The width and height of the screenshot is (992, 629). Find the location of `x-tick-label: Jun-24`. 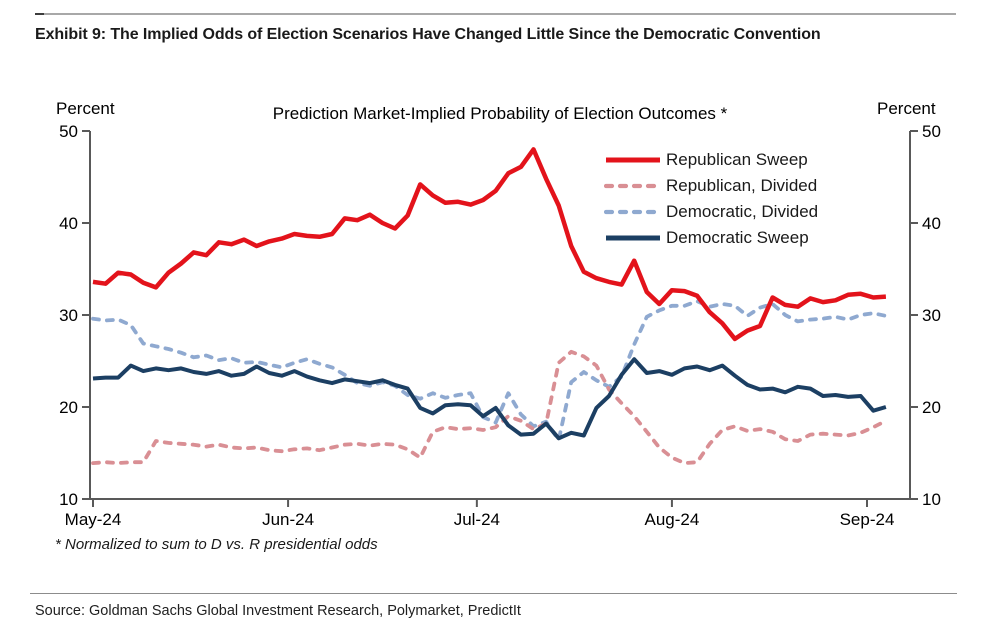

x-tick-label: Jun-24 is located at coordinates (288, 519).